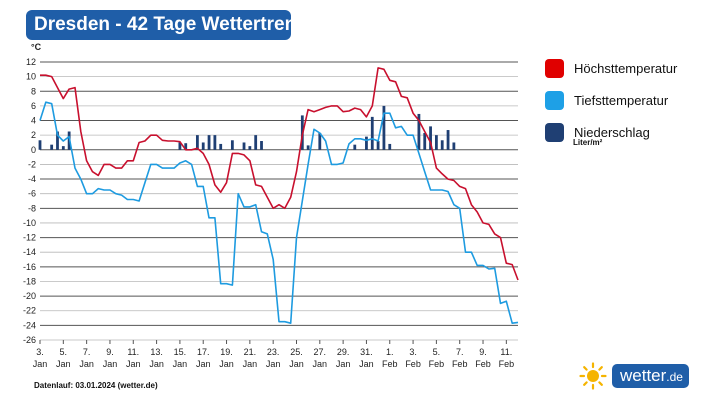 This screenshot has width=717, height=403. I want to click on y-tick-label: -22, so click(29, 311).